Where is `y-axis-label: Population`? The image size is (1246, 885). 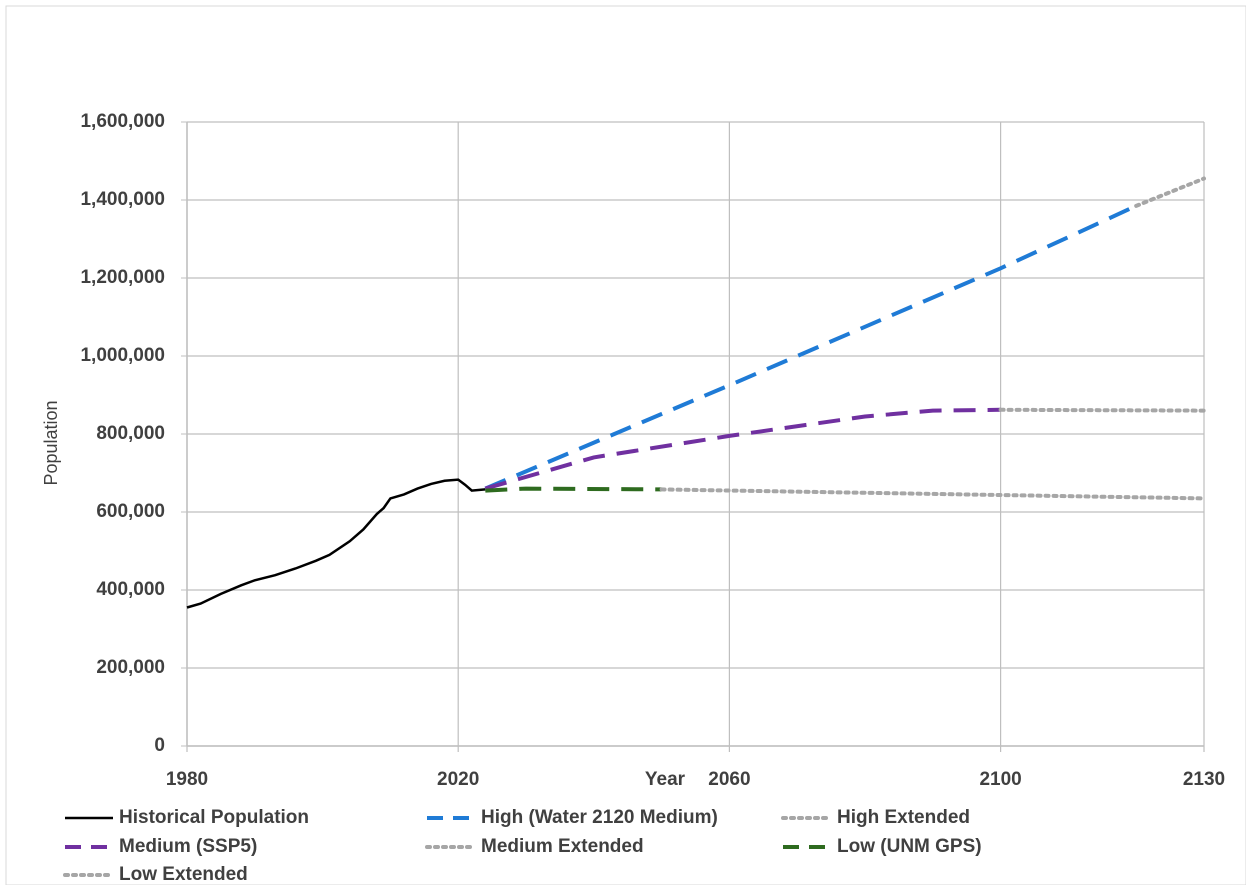
y-axis-label: Population is located at coordinates (51, 442).